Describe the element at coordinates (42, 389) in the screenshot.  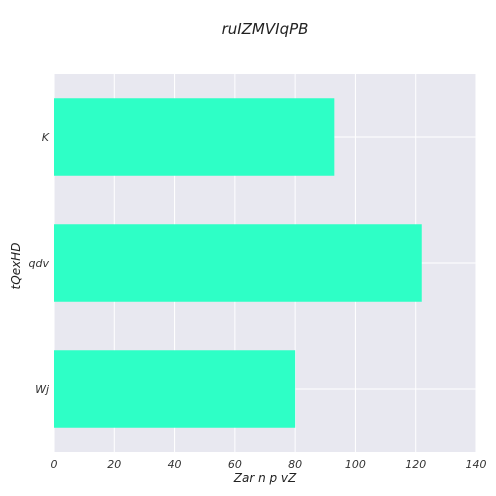
I see `y-tick-label: Wj` at that location.